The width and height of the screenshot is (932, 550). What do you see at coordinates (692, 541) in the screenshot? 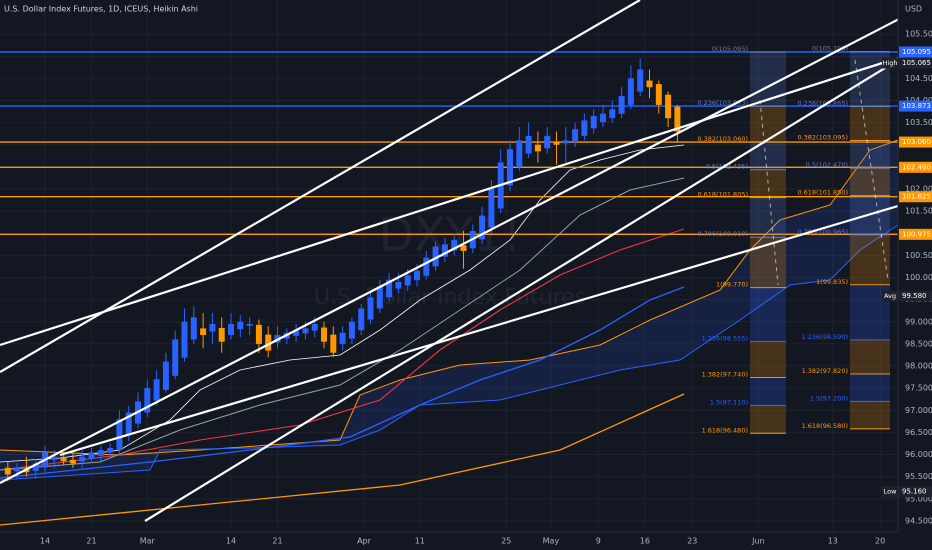
I see `x-tick-label: 23` at bounding box center [692, 541].